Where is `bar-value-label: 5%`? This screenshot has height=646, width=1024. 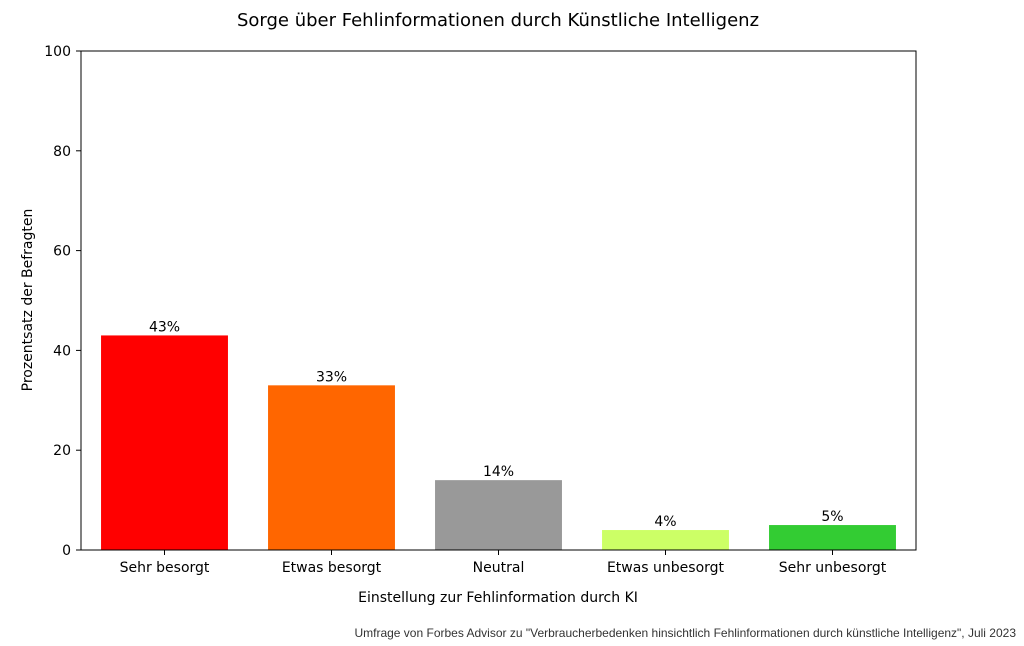
bar-value-label: 5% is located at coordinates (832, 517).